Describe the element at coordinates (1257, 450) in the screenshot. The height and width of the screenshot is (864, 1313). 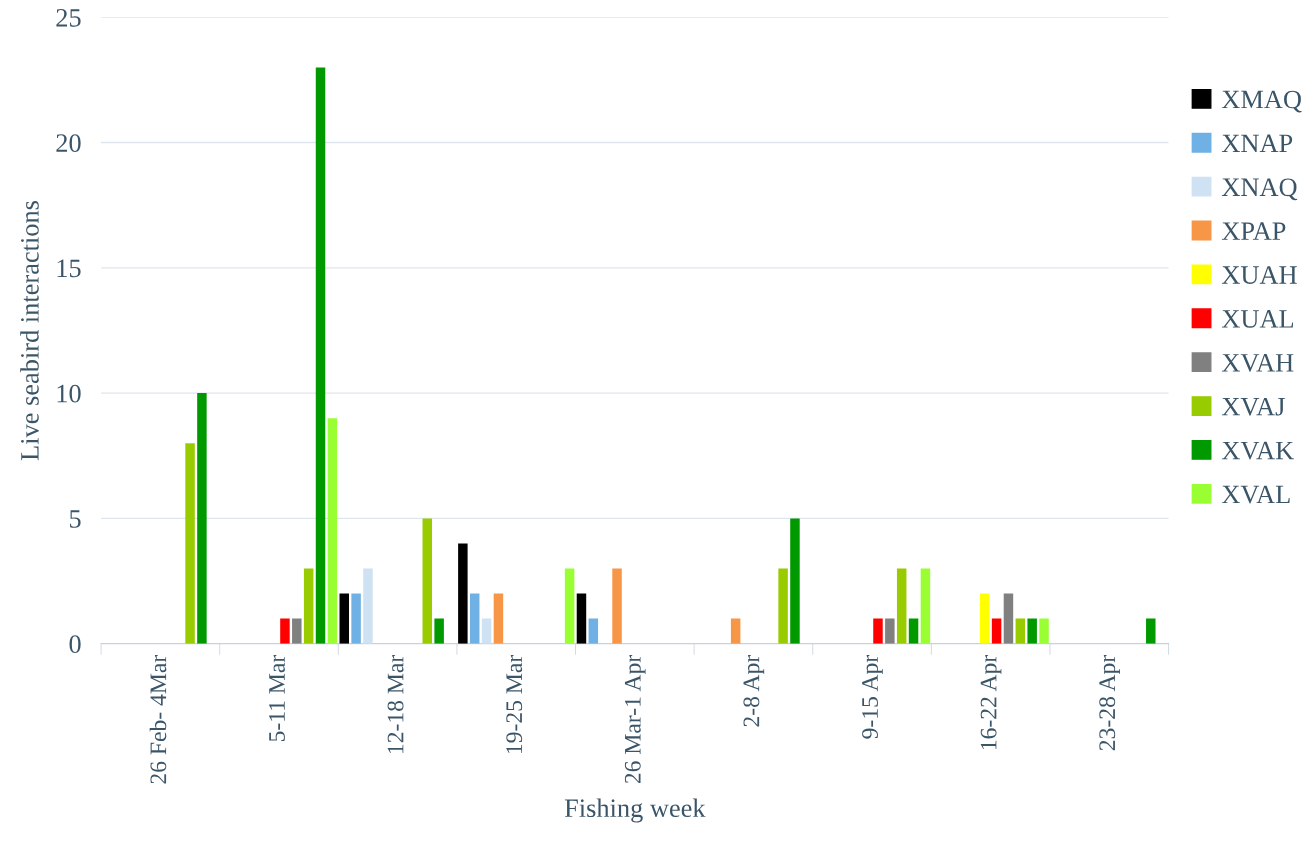
I see `legend-label: XVAK` at that location.